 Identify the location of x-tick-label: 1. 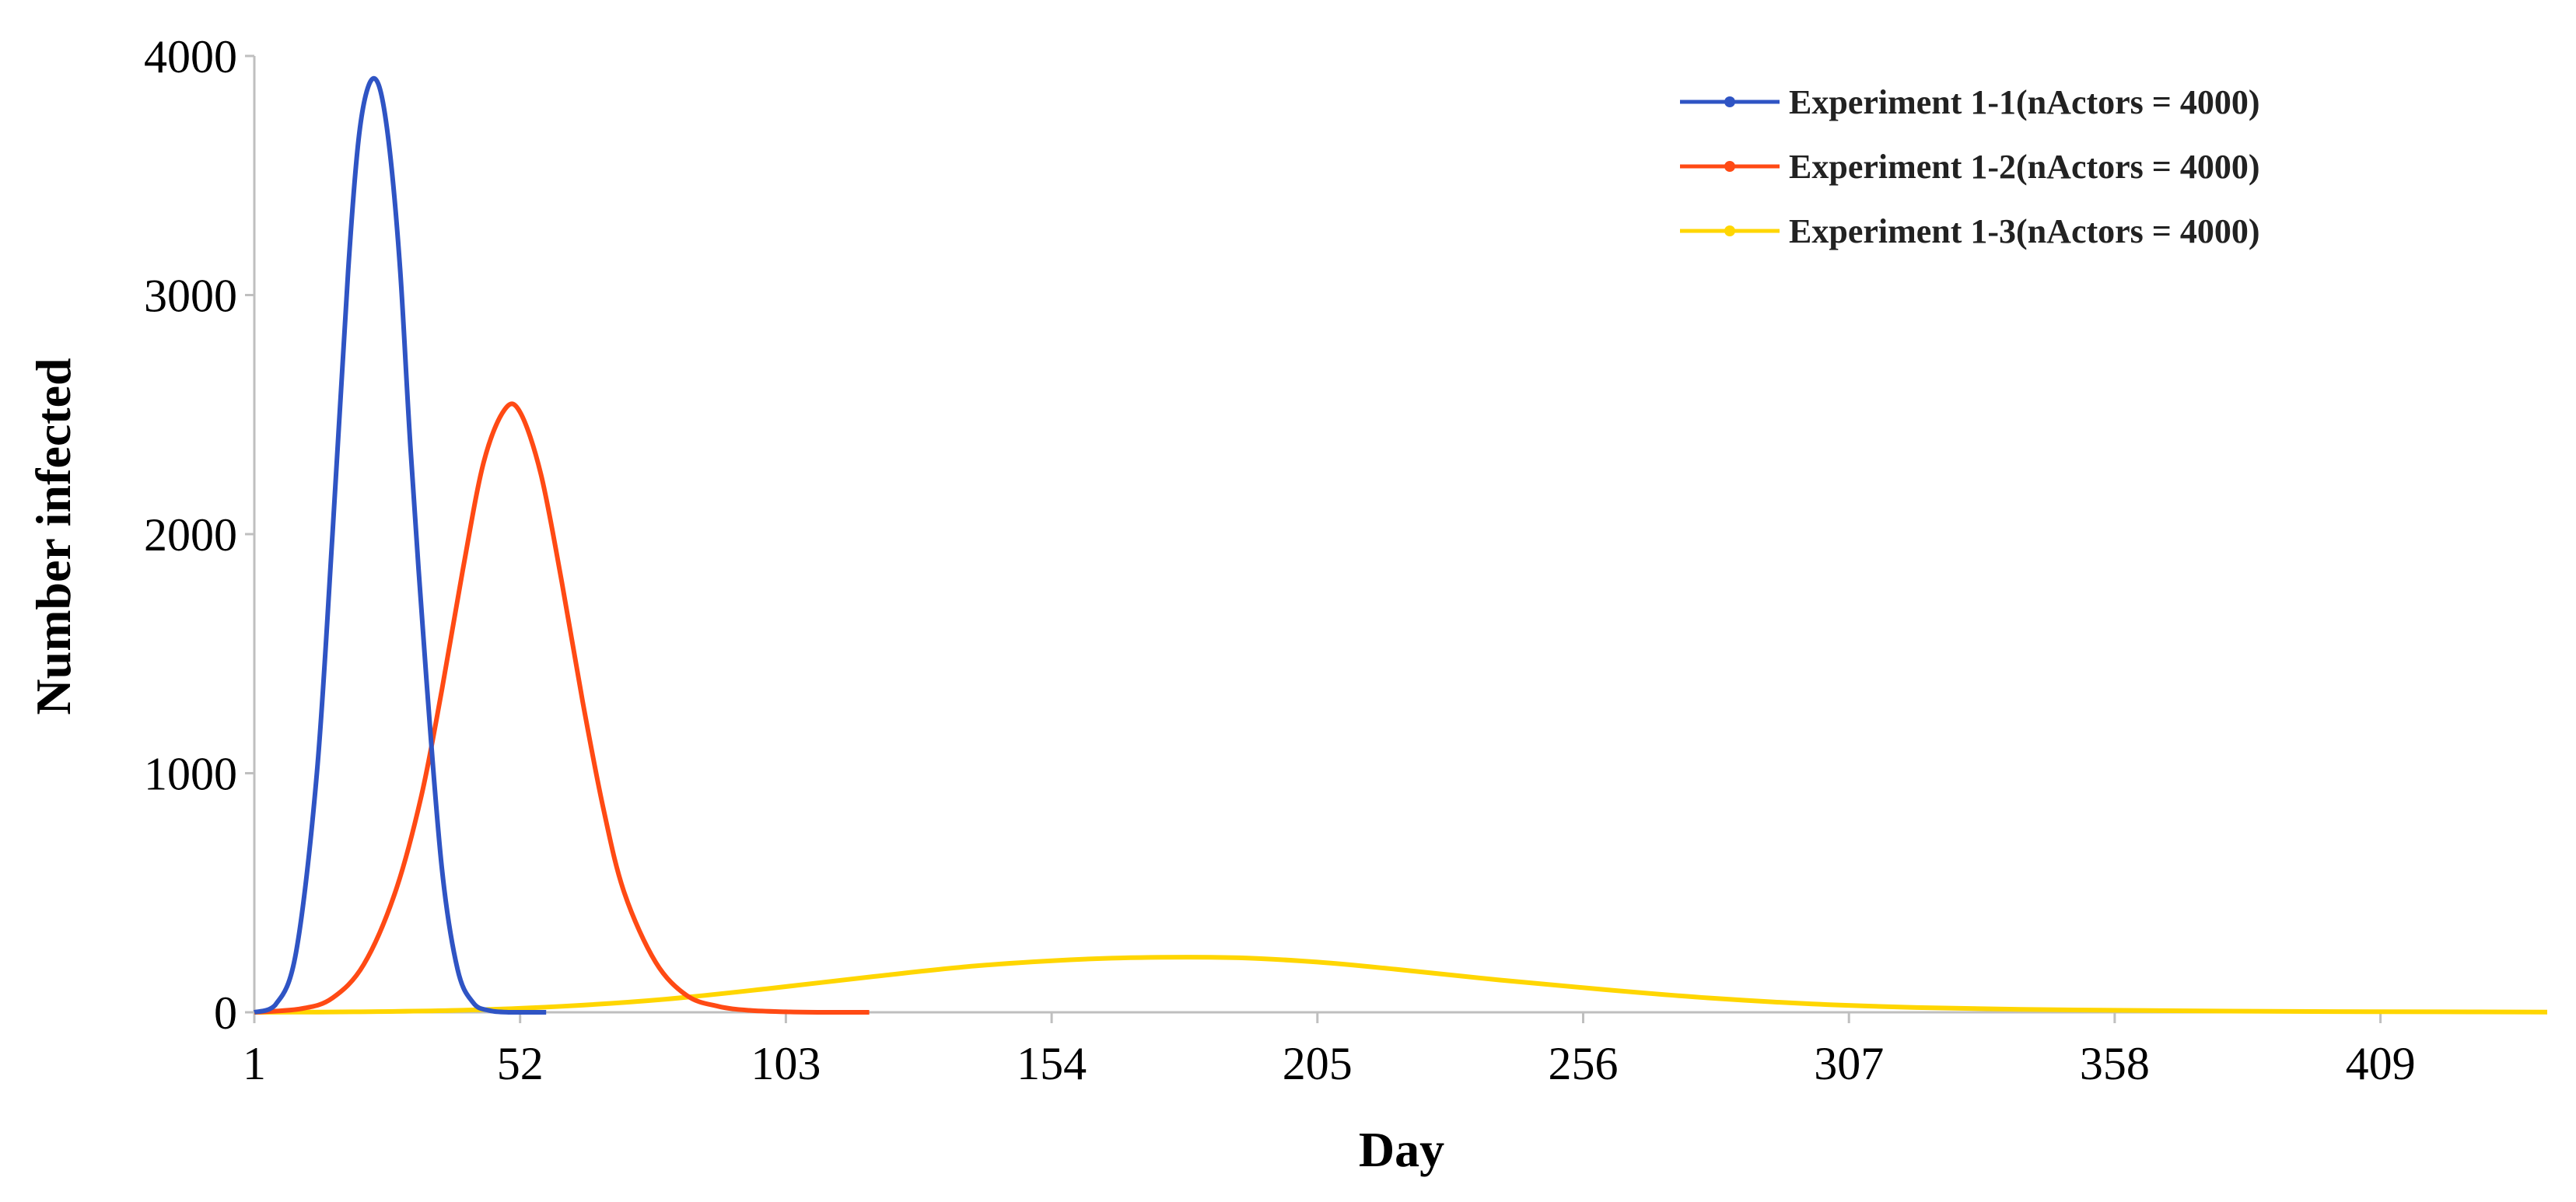
(254, 1063).